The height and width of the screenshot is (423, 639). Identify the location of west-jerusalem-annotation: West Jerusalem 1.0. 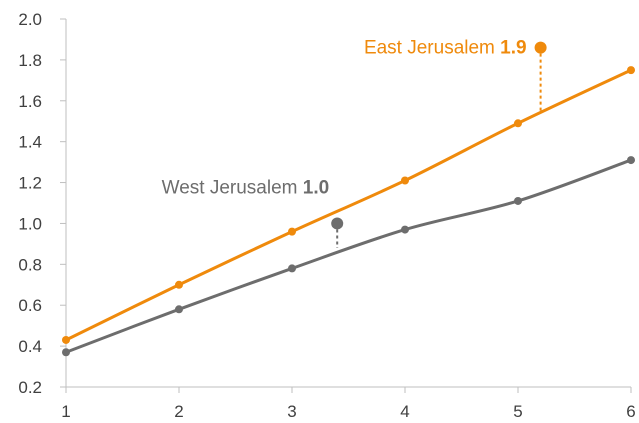
(246, 187).